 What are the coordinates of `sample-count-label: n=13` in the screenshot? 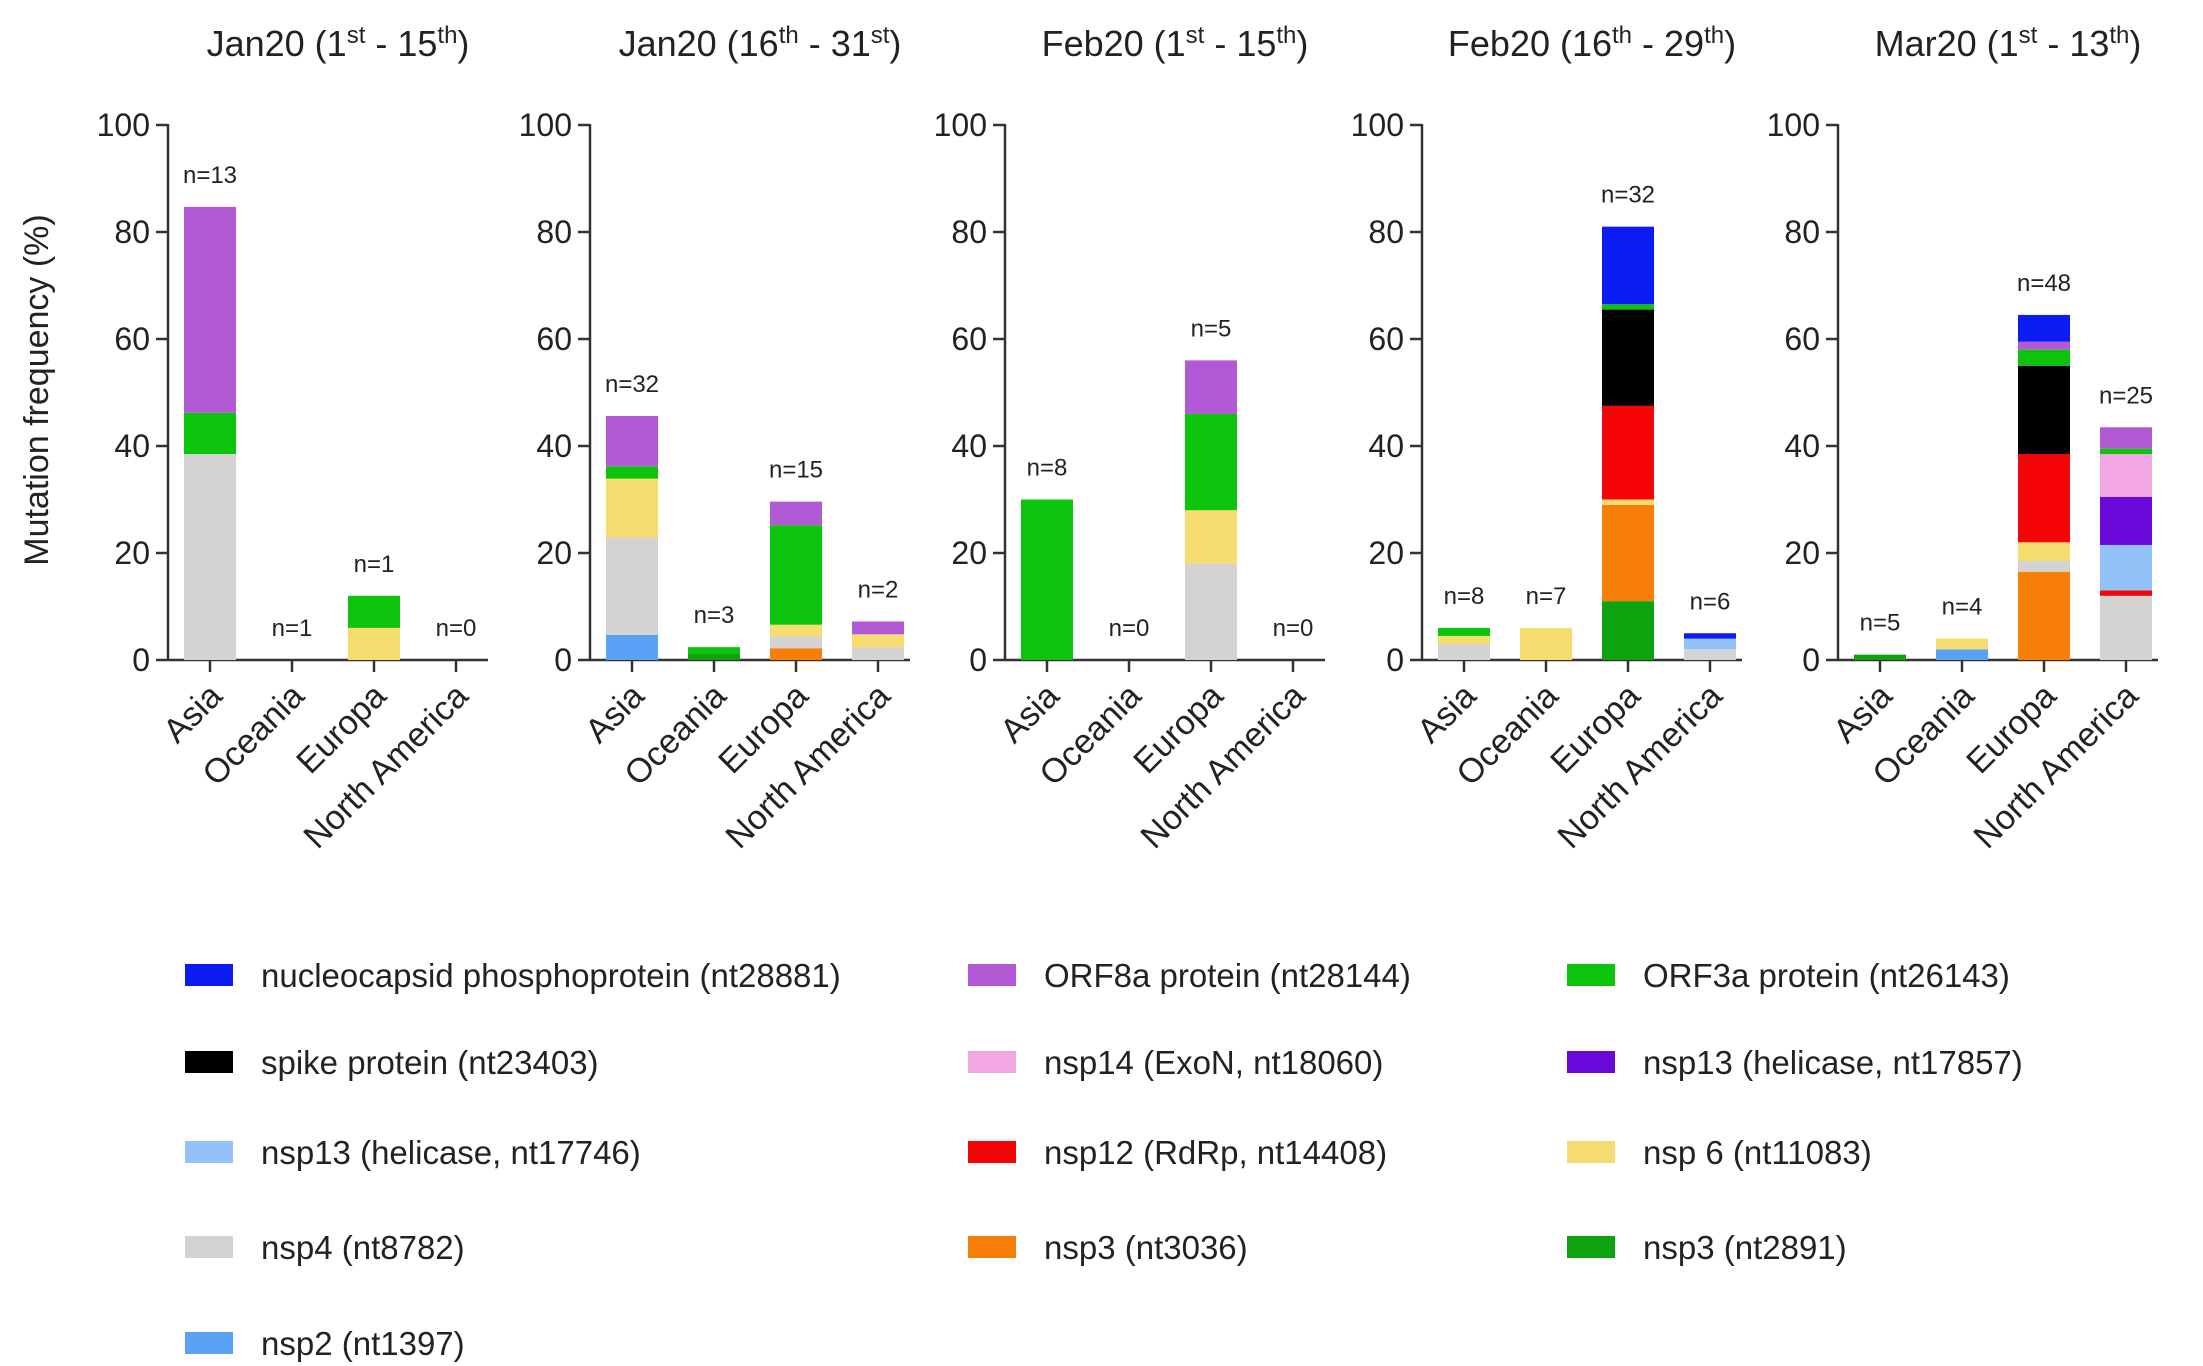 It's located at (210, 175).